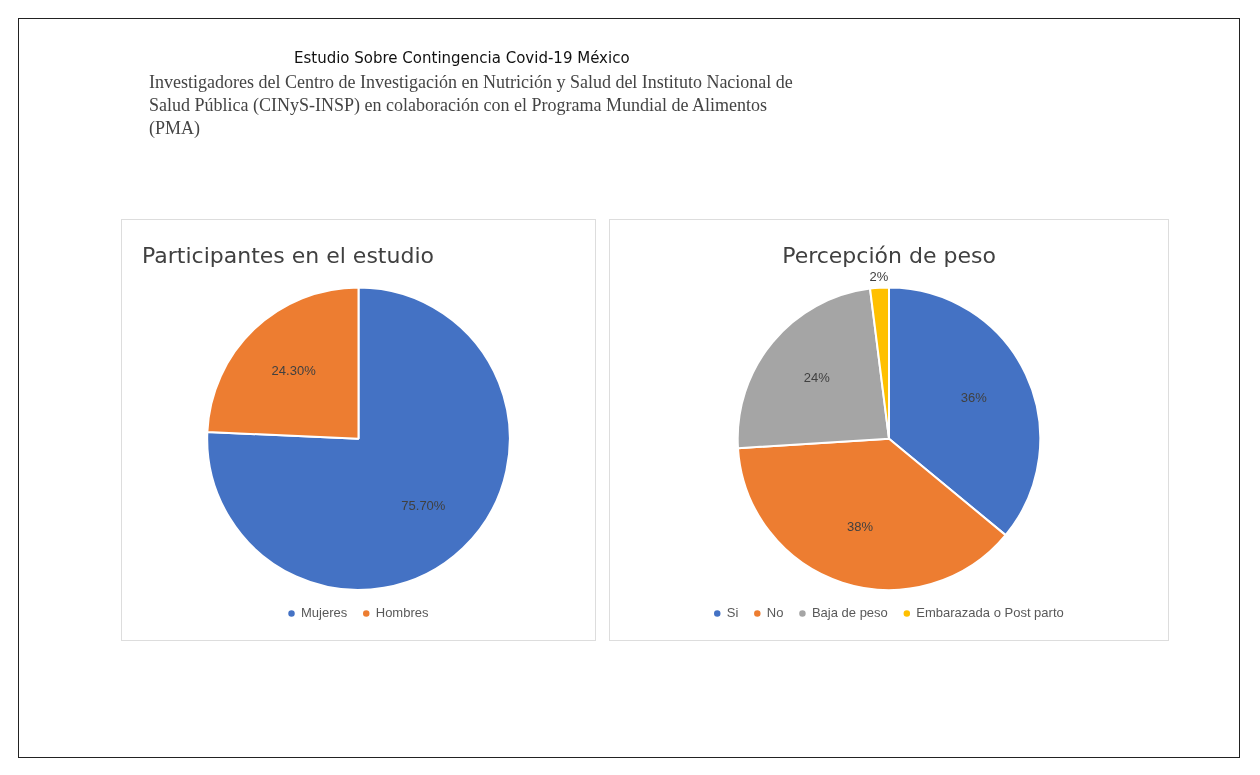  I want to click on data-label: 36%, so click(974, 398).